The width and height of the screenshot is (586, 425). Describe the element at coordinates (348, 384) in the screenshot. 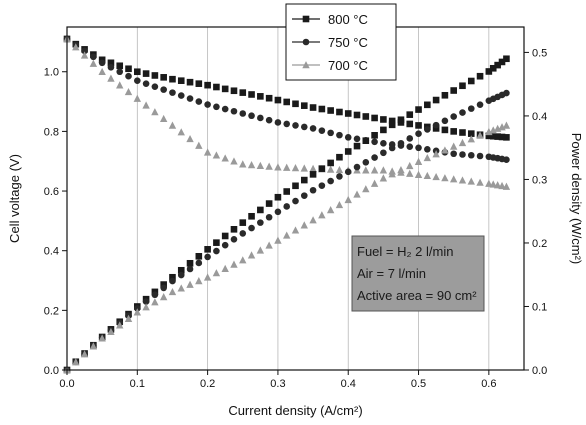

I see `x-tick-label: 0.4` at that location.